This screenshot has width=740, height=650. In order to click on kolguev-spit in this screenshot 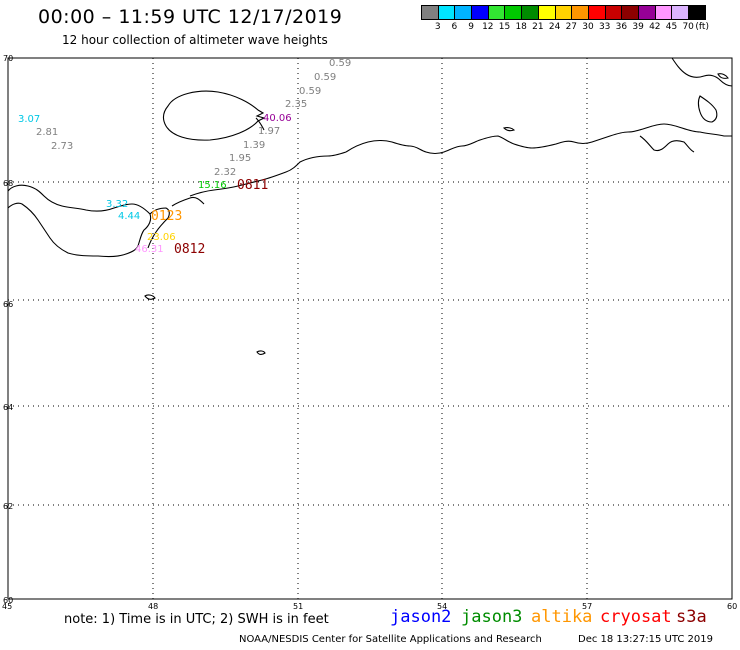, I will do `click(260, 124)`.